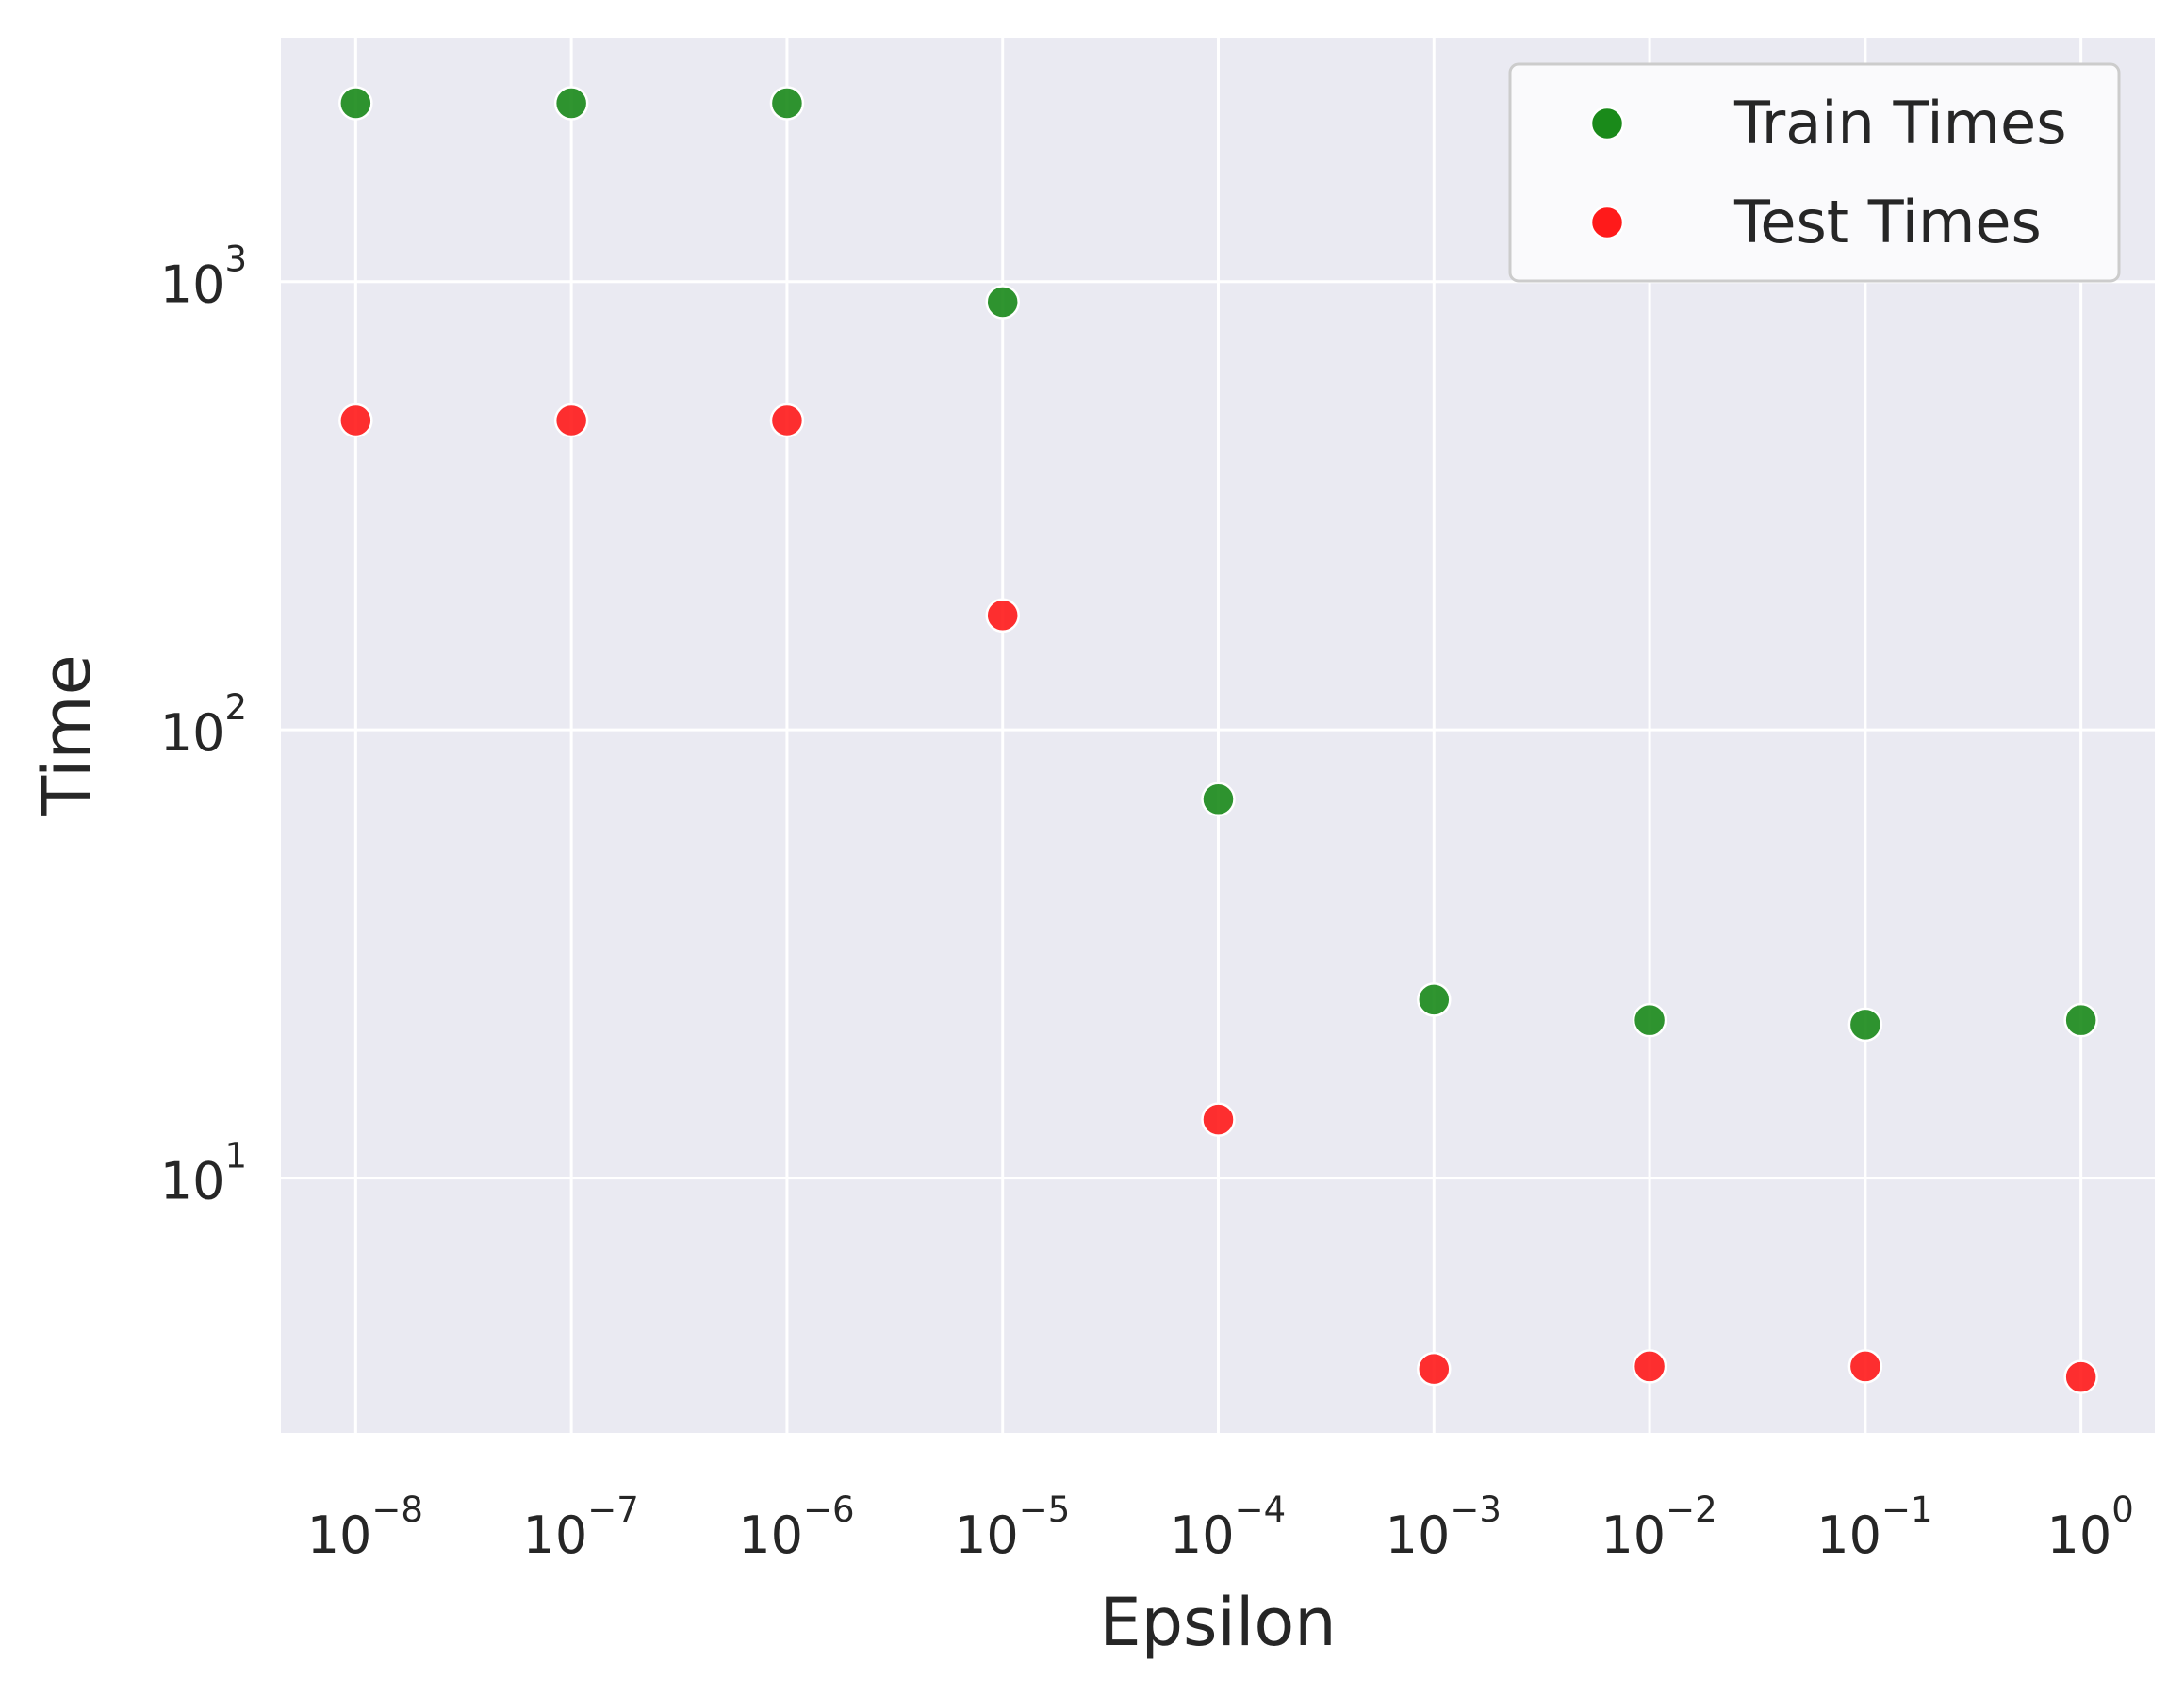 The width and height of the screenshot is (2184, 1695). I want to click on legend-box, so click(1814, 172).